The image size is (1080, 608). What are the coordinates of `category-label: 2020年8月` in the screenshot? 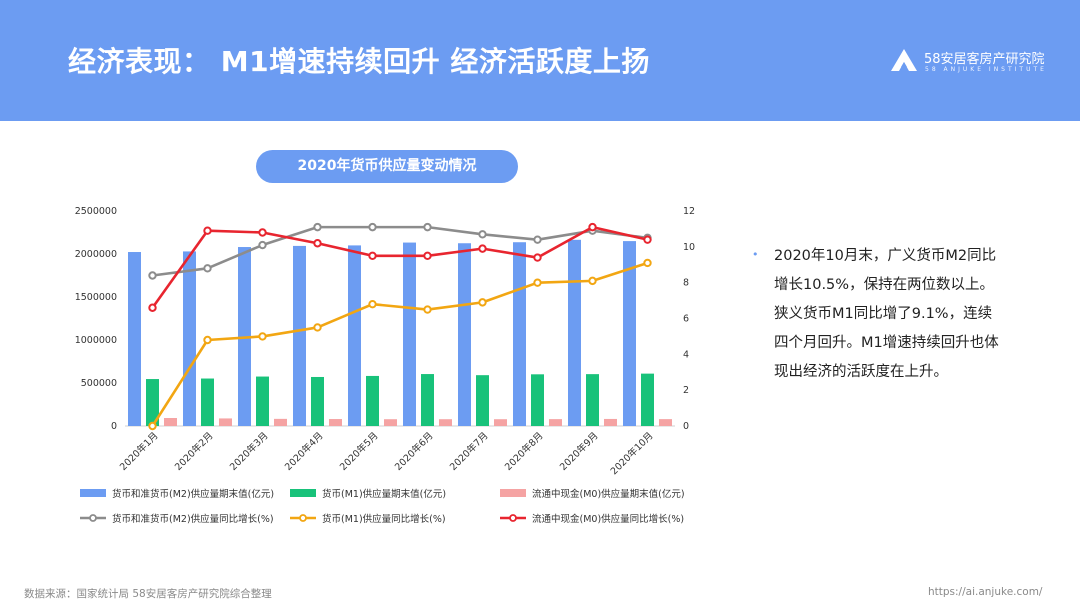 It's located at (523, 451).